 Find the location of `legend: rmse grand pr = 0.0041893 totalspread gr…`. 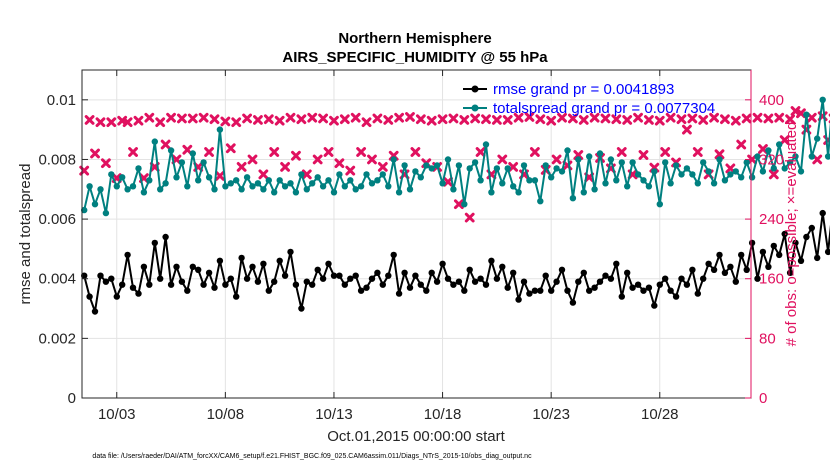

legend: rmse grand pr = 0.0041893 totalspread gr… is located at coordinates (589, 99).